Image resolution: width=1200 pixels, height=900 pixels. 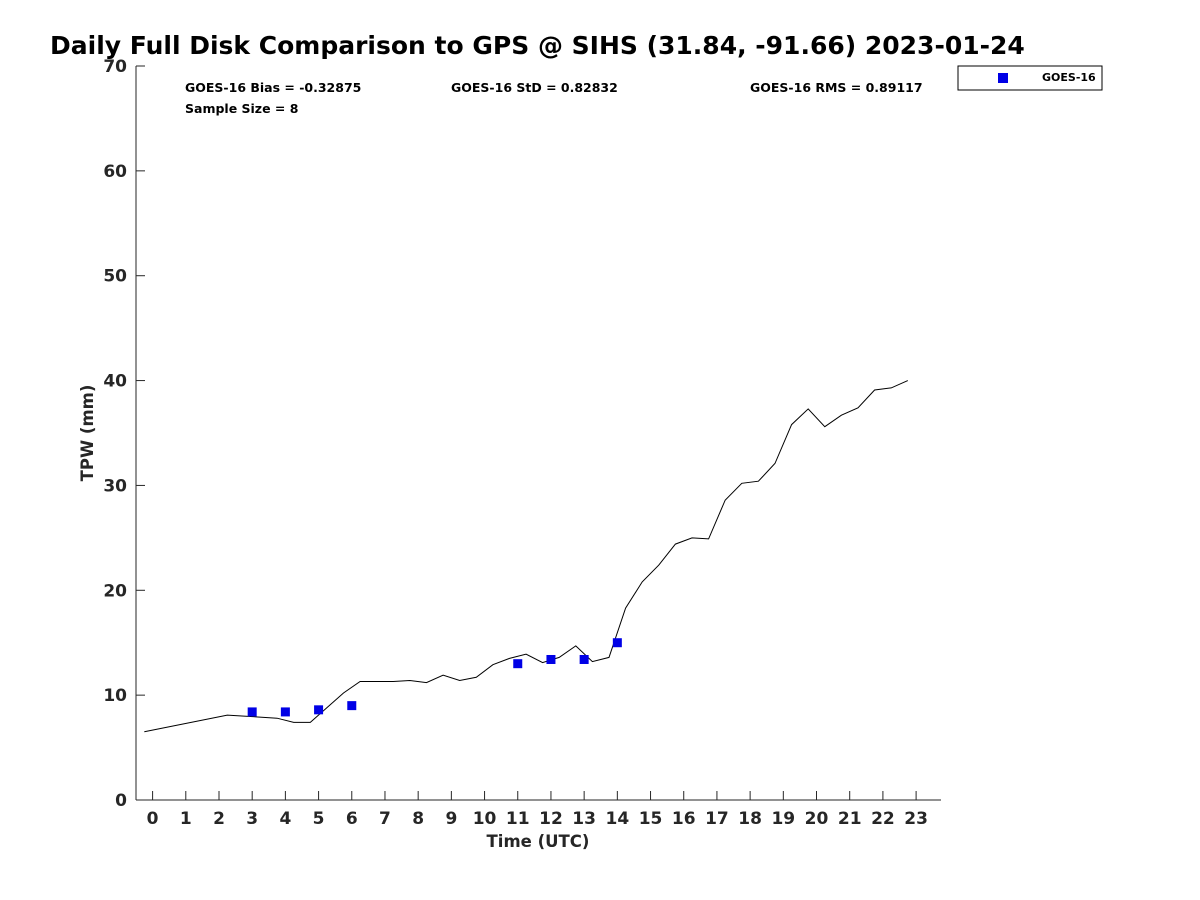 I want to click on y-tick-label: 30, so click(x=115, y=486).